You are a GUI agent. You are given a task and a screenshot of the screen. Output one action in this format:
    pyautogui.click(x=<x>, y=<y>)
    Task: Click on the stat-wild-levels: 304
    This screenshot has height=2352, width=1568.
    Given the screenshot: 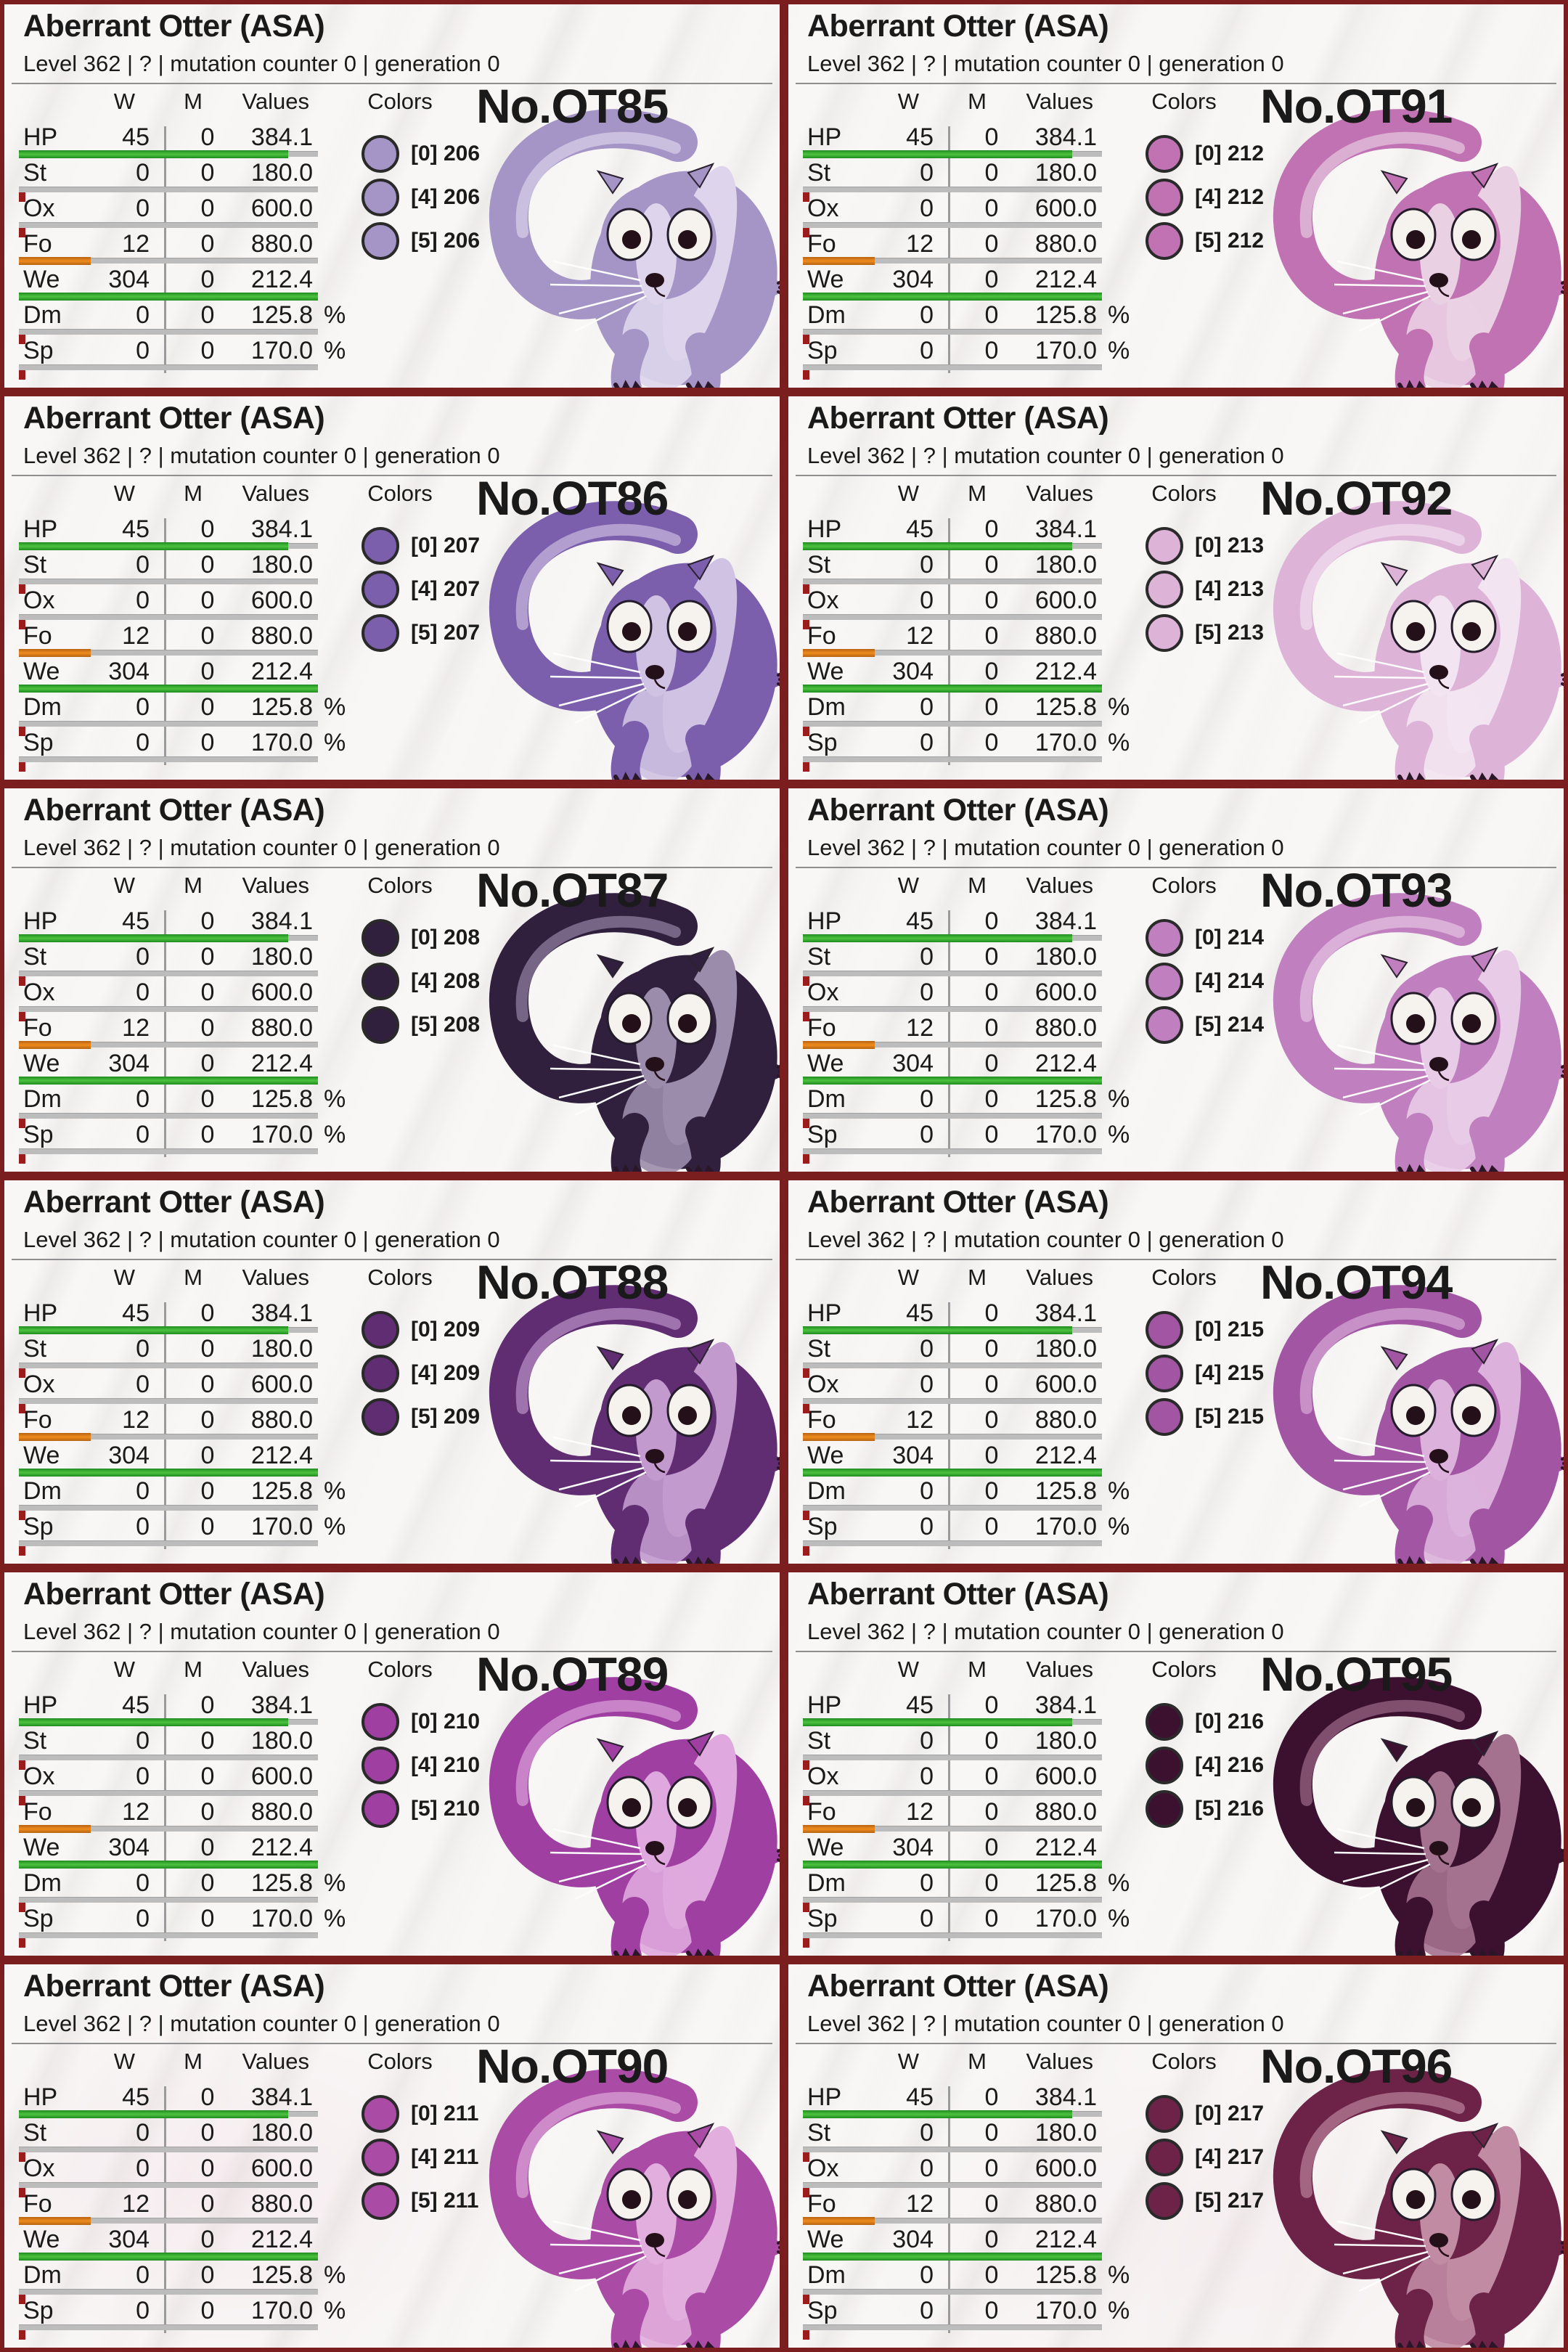 What is the action you would take?
    pyautogui.click(x=129, y=2240)
    